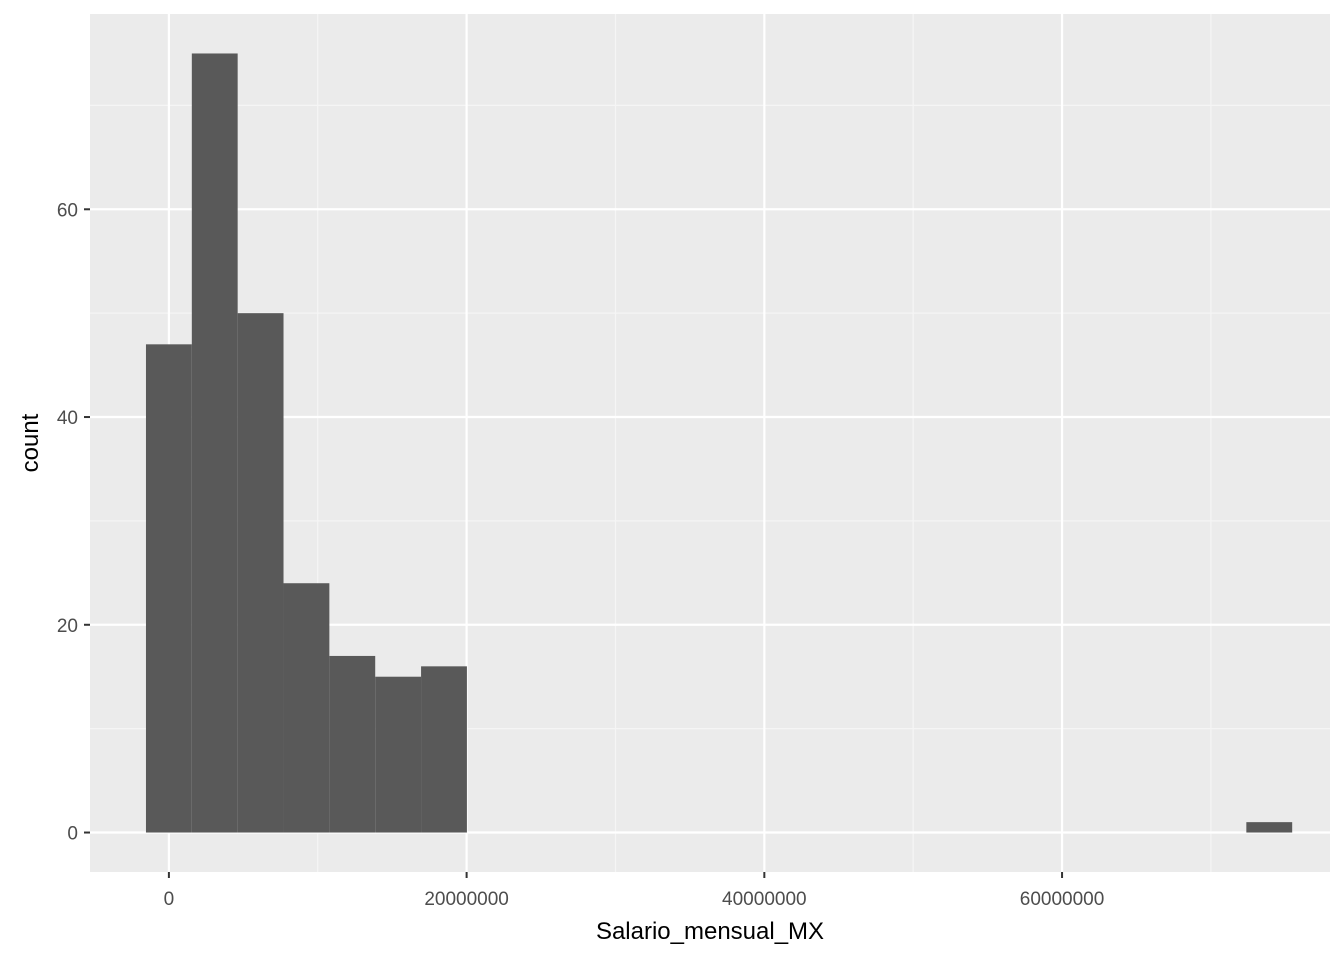  What do you see at coordinates (67, 418) in the screenshot?
I see `y-tick-label: 40` at bounding box center [67, 418].